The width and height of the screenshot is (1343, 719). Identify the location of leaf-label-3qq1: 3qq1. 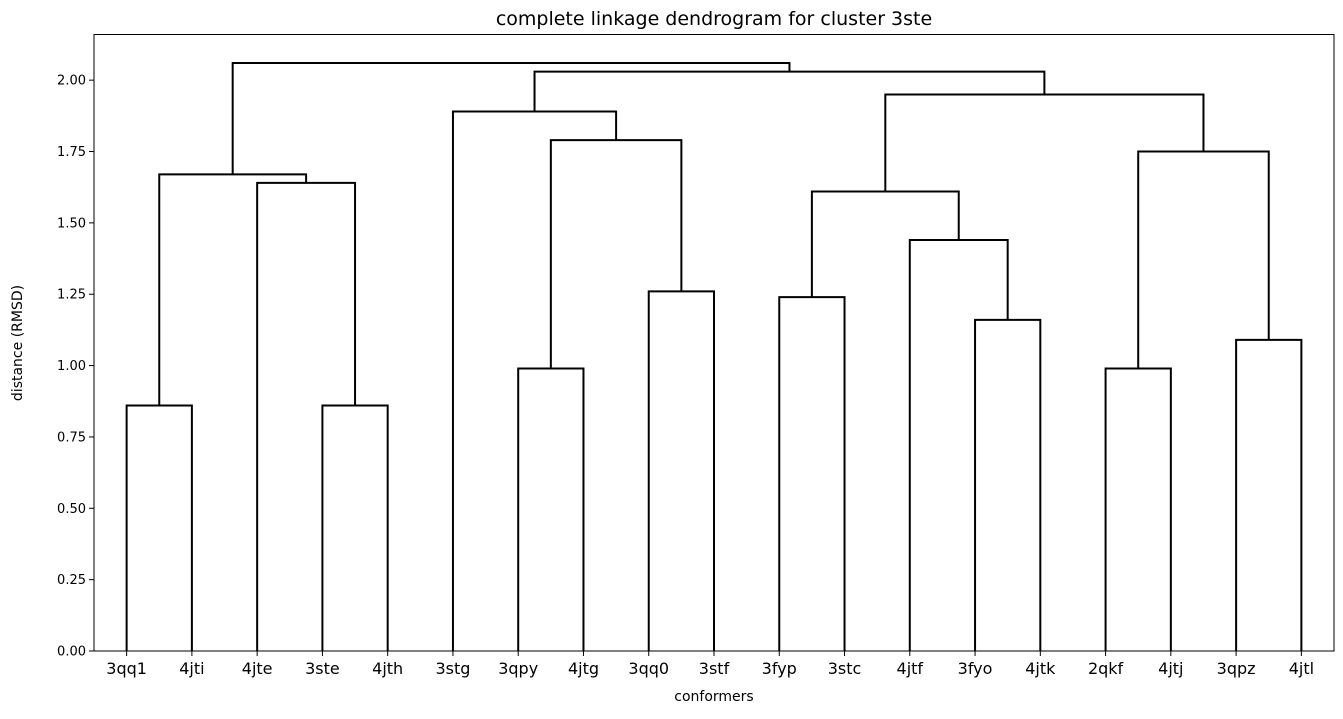
(126, 668).